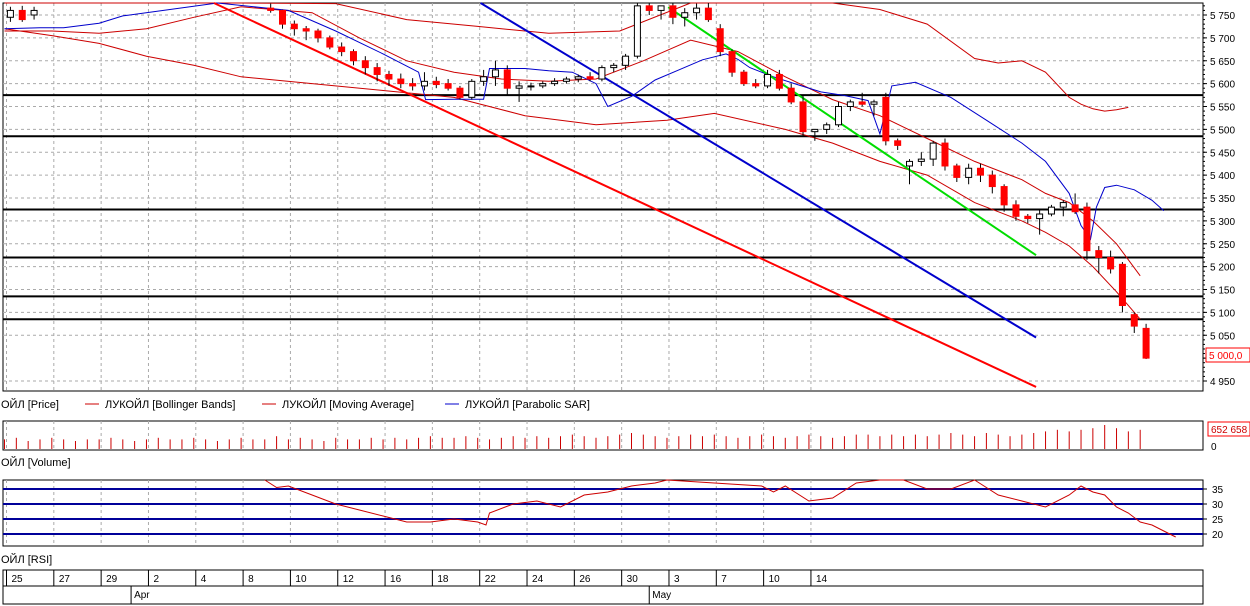 Image resolution: width=1250 pixels, height=606 pixels. I want to click on price-tick-label: 5 200, so click(1222, 268).